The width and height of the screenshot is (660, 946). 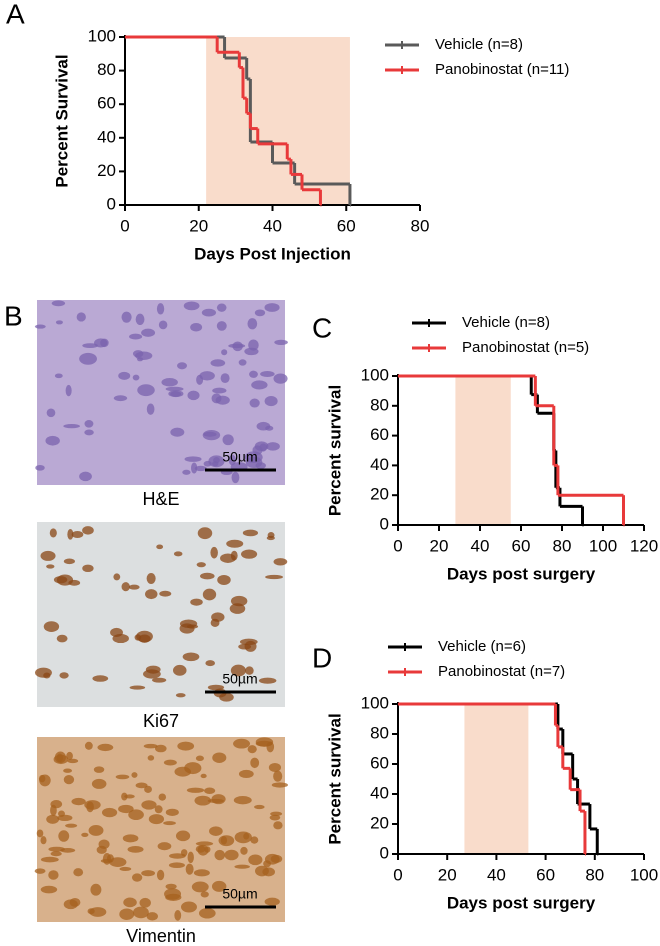 What do you see at coordinates (13, 315) in the screenshot?
I see `panel-label: B` at bounding box center [13, 315].